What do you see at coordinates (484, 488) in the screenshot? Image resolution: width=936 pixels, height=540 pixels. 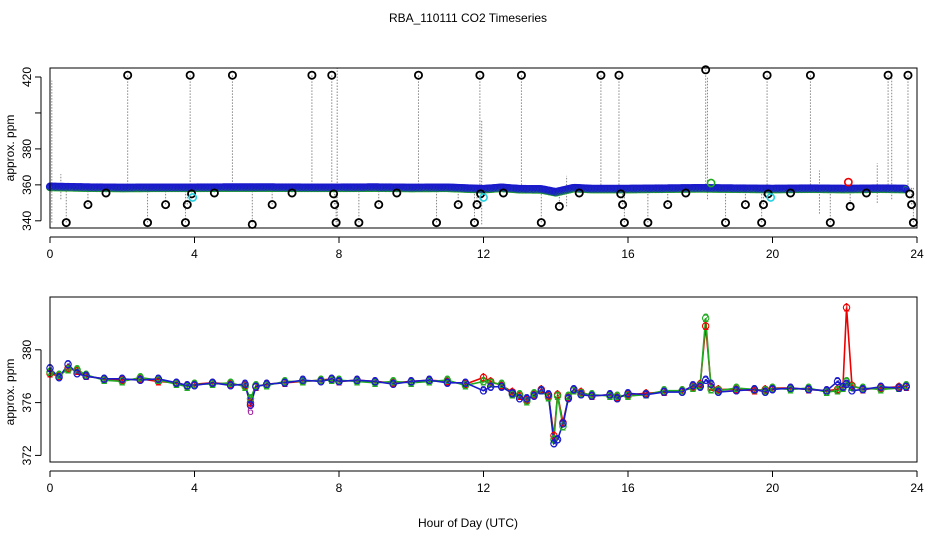 I see `bottom-panel-x-tick-label: 12` at bounding box center [484, 488].